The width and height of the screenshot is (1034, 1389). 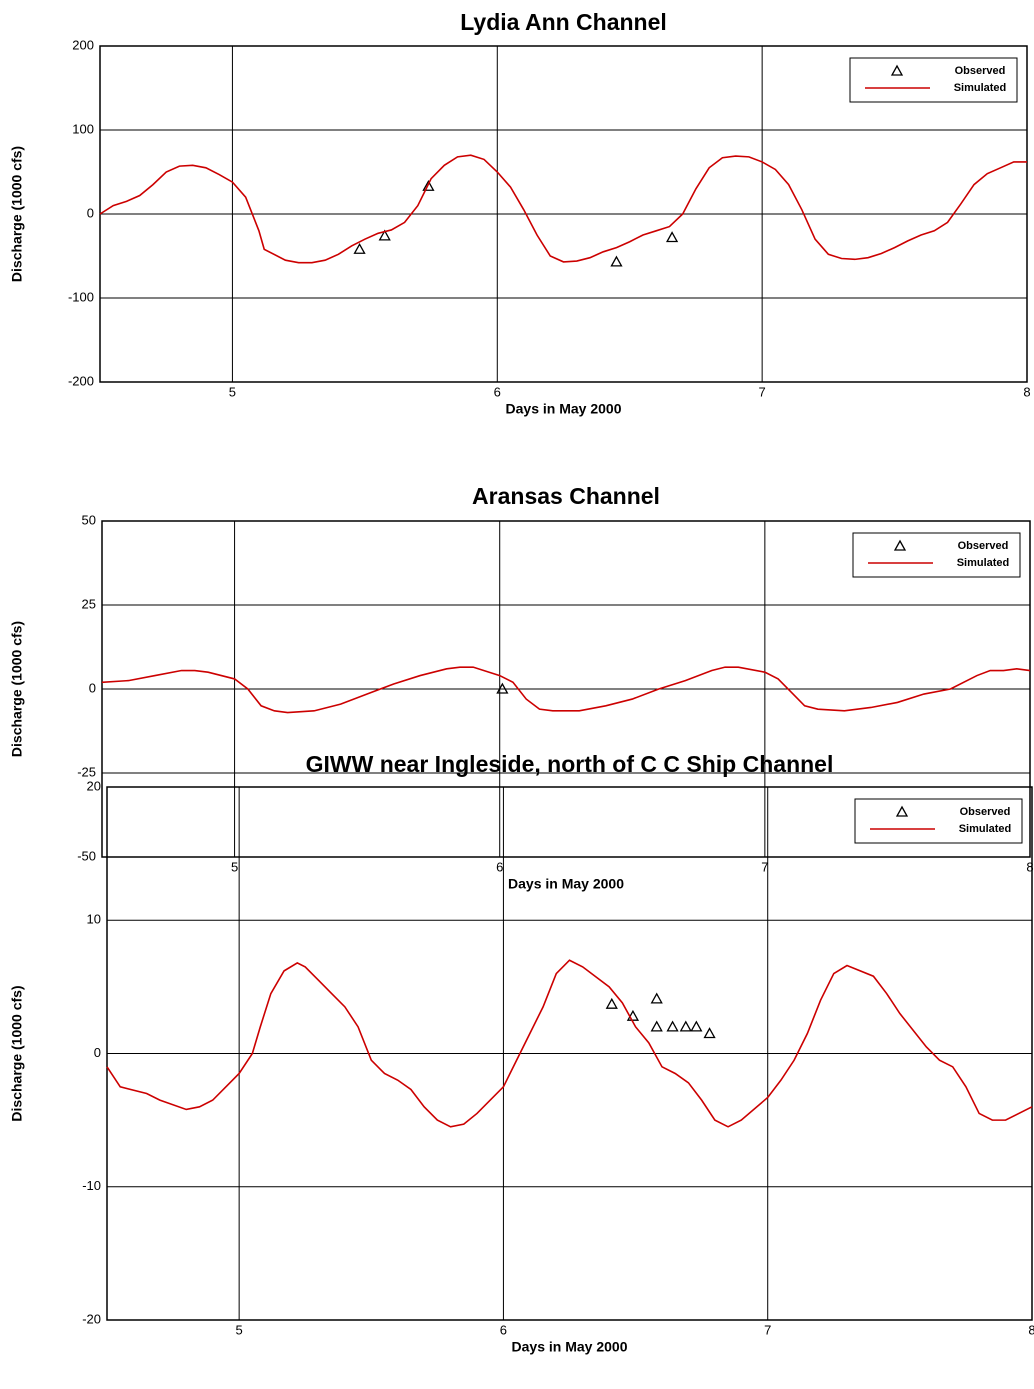 I want to click on y-tick-label: -10, so click(x=91, y=1185).